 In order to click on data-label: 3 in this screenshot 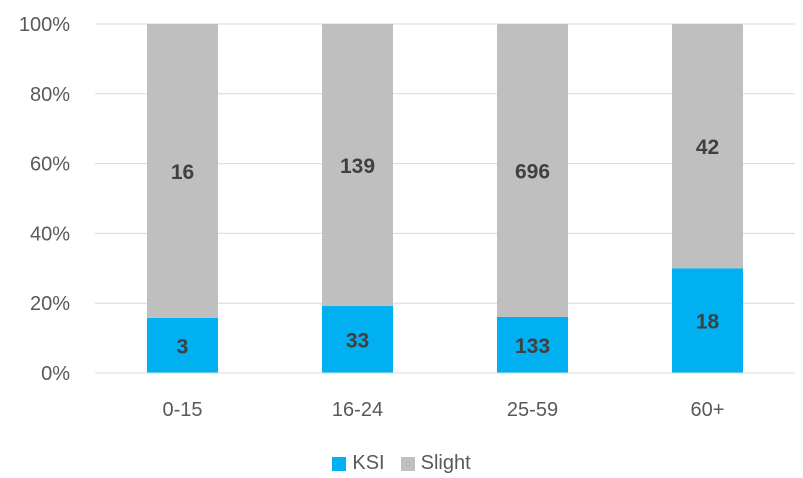, I will do `click(183, 346)`.